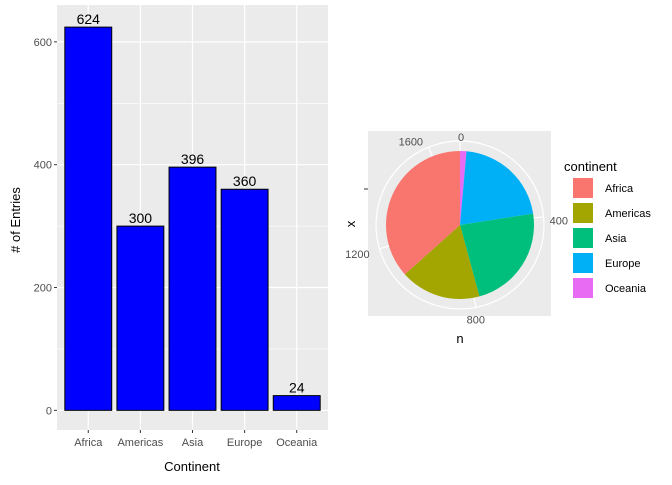  I want to click on pie-radial-tick-label: 1200, so click(357, 255).